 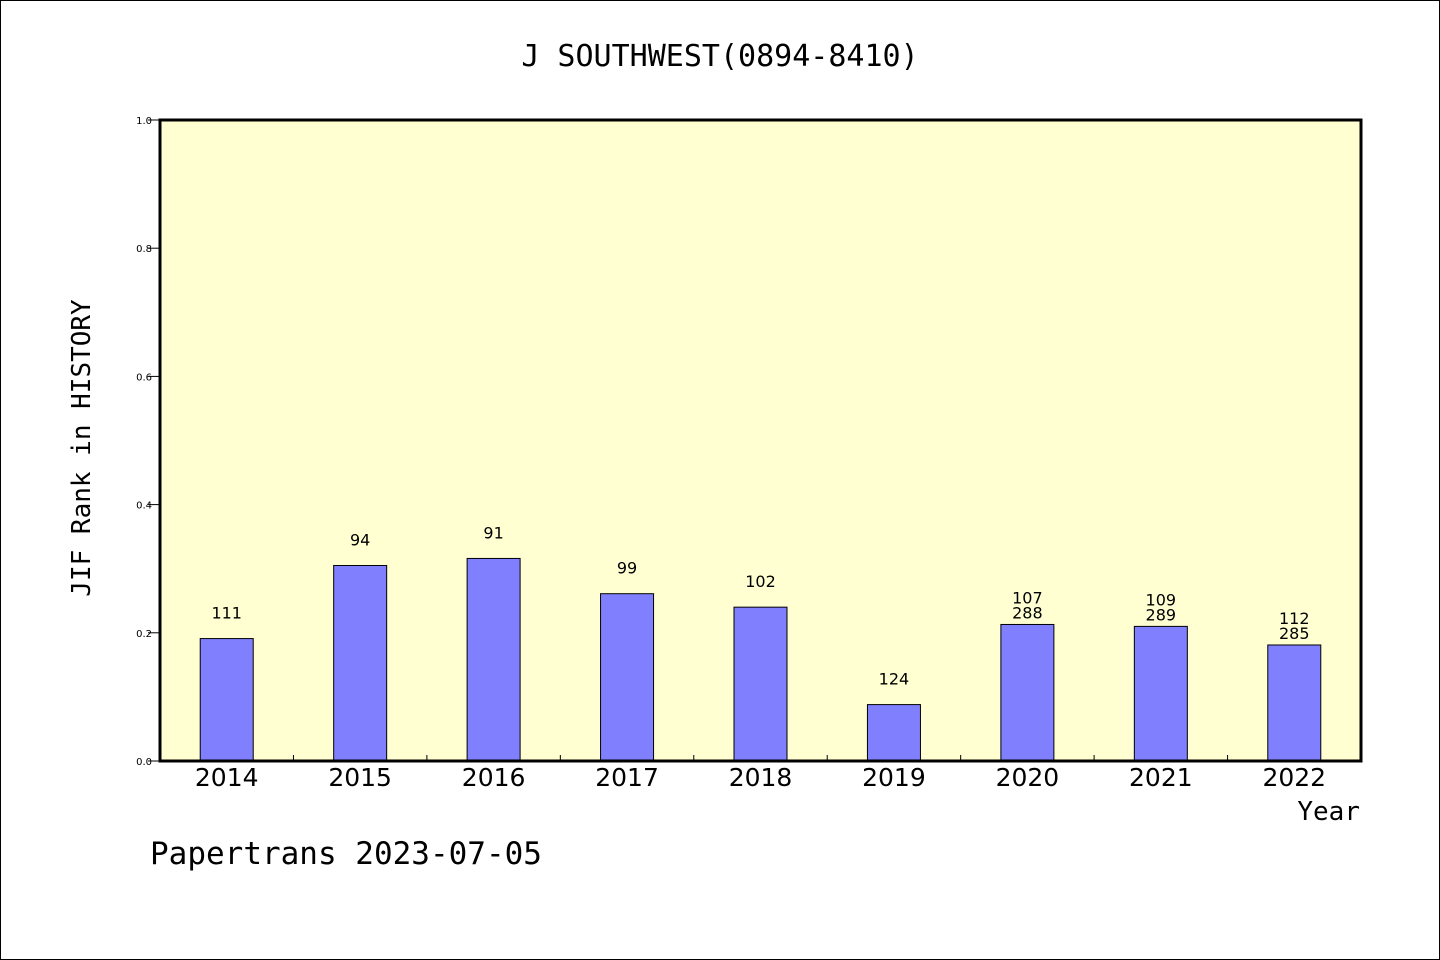 I want to click on y-axis-label: JIF Rank in HISTORY, so click(x=82, y=448).